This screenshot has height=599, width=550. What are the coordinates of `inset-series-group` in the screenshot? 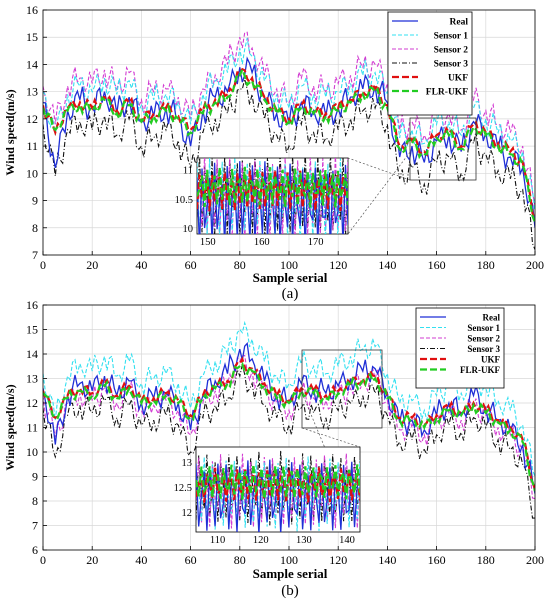 It's located at (272, 196).